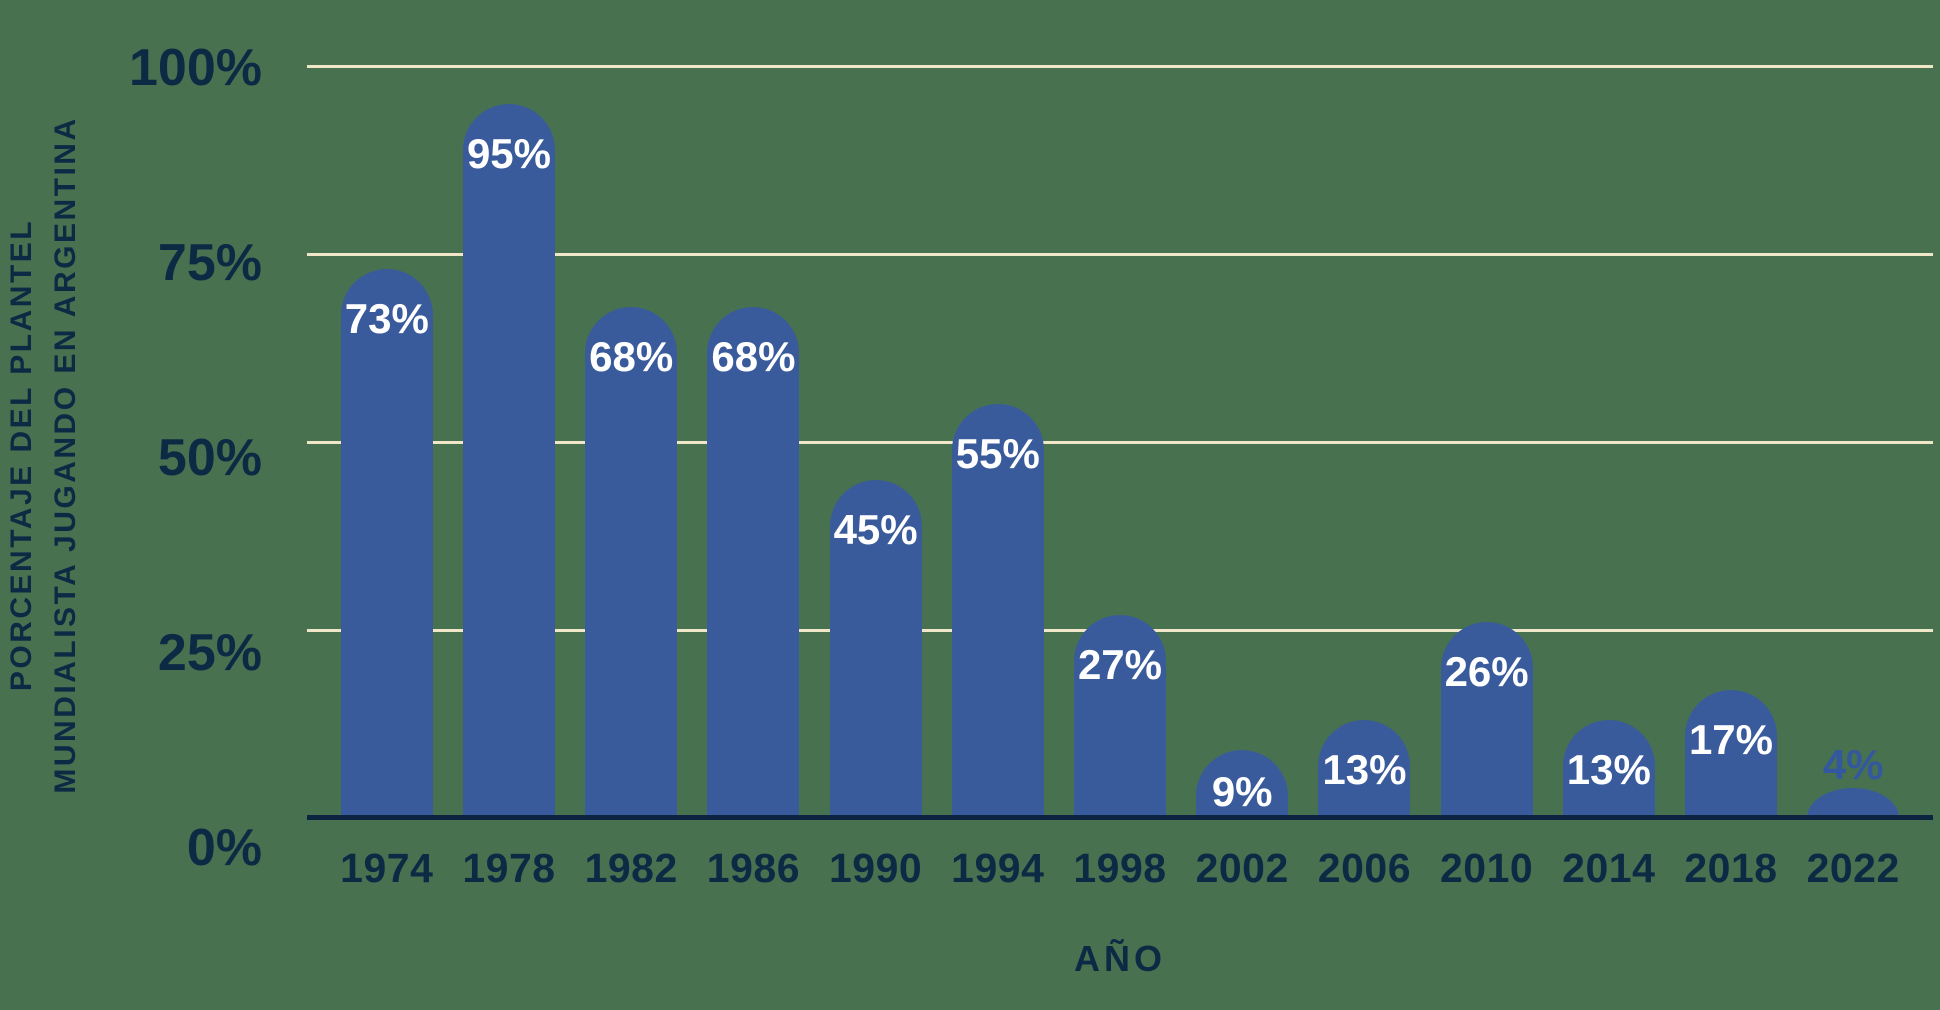 The height and width of the screenshot is (1010, 1940). What do you see at coordinates (1242, 792) in the screenshot?
I see `bar-value-label-2002: 9%` at bounding box center [1242, 792].